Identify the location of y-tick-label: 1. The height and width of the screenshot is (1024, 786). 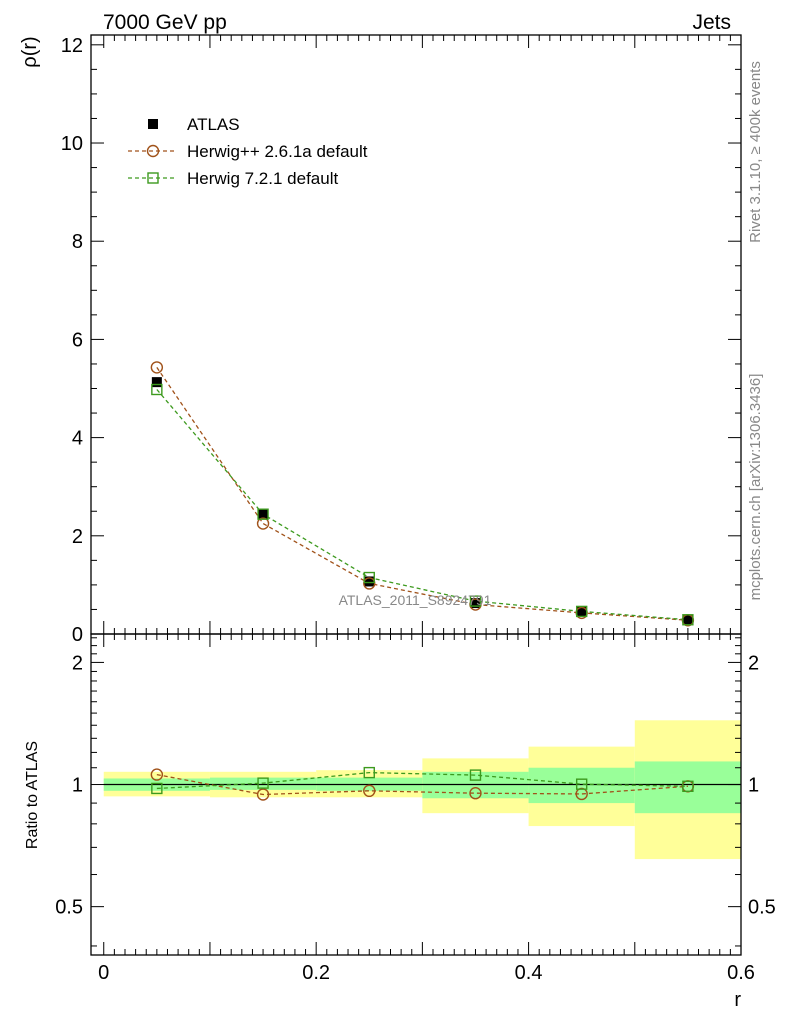
(77, 786).